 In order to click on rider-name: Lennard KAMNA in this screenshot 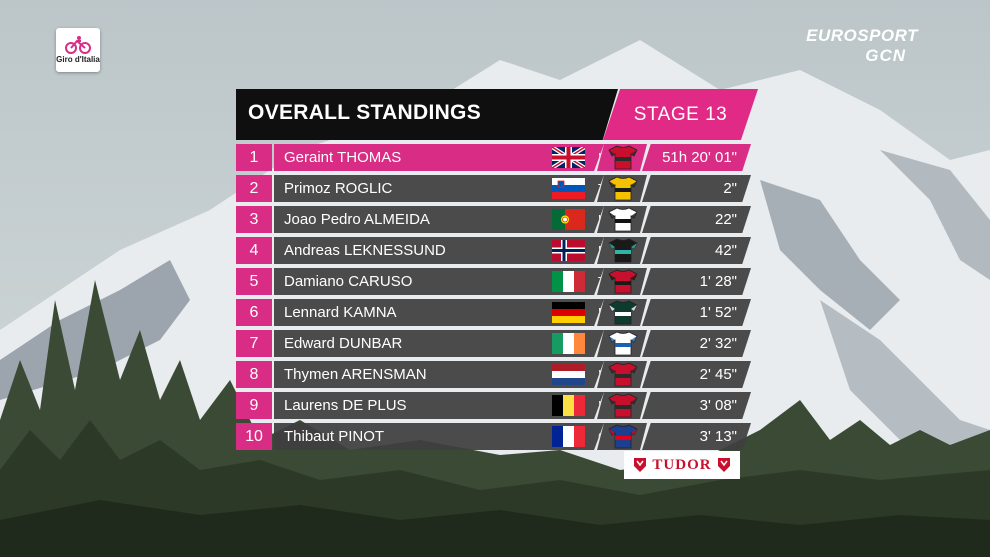, I will do `click(340, 312)`.